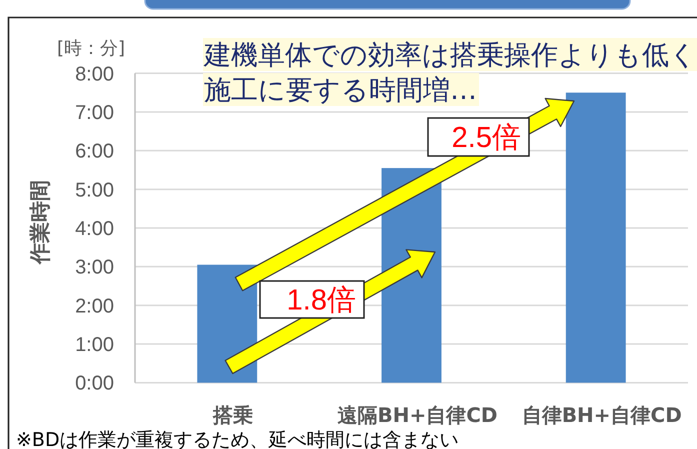 The image size is (697, 449). I want to click on y-tick-label: 2:00, so click(94, 306).